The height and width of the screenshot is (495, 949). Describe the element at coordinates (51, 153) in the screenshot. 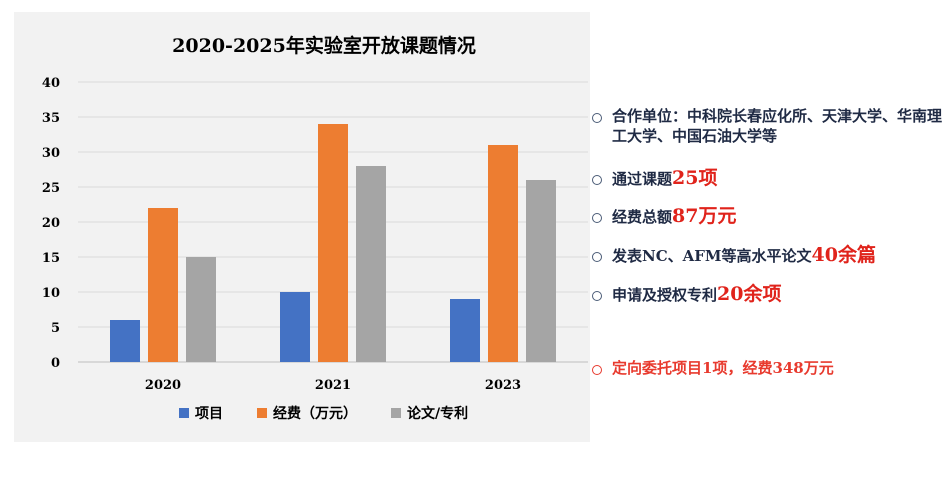

I see `y-tick-label: 30` at that location.